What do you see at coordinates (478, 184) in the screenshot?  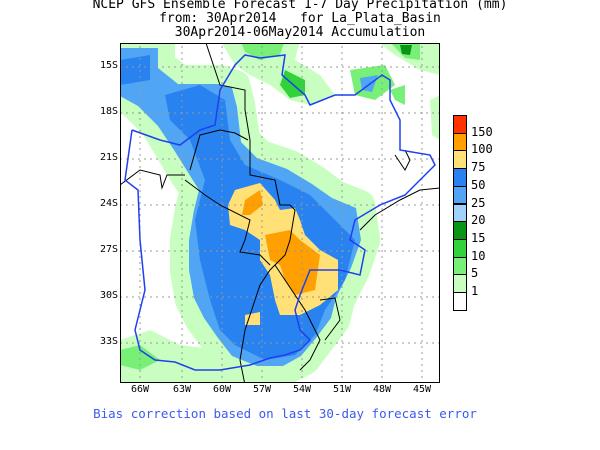 I see `legend-label: 50` at bounding box center [478, 184].